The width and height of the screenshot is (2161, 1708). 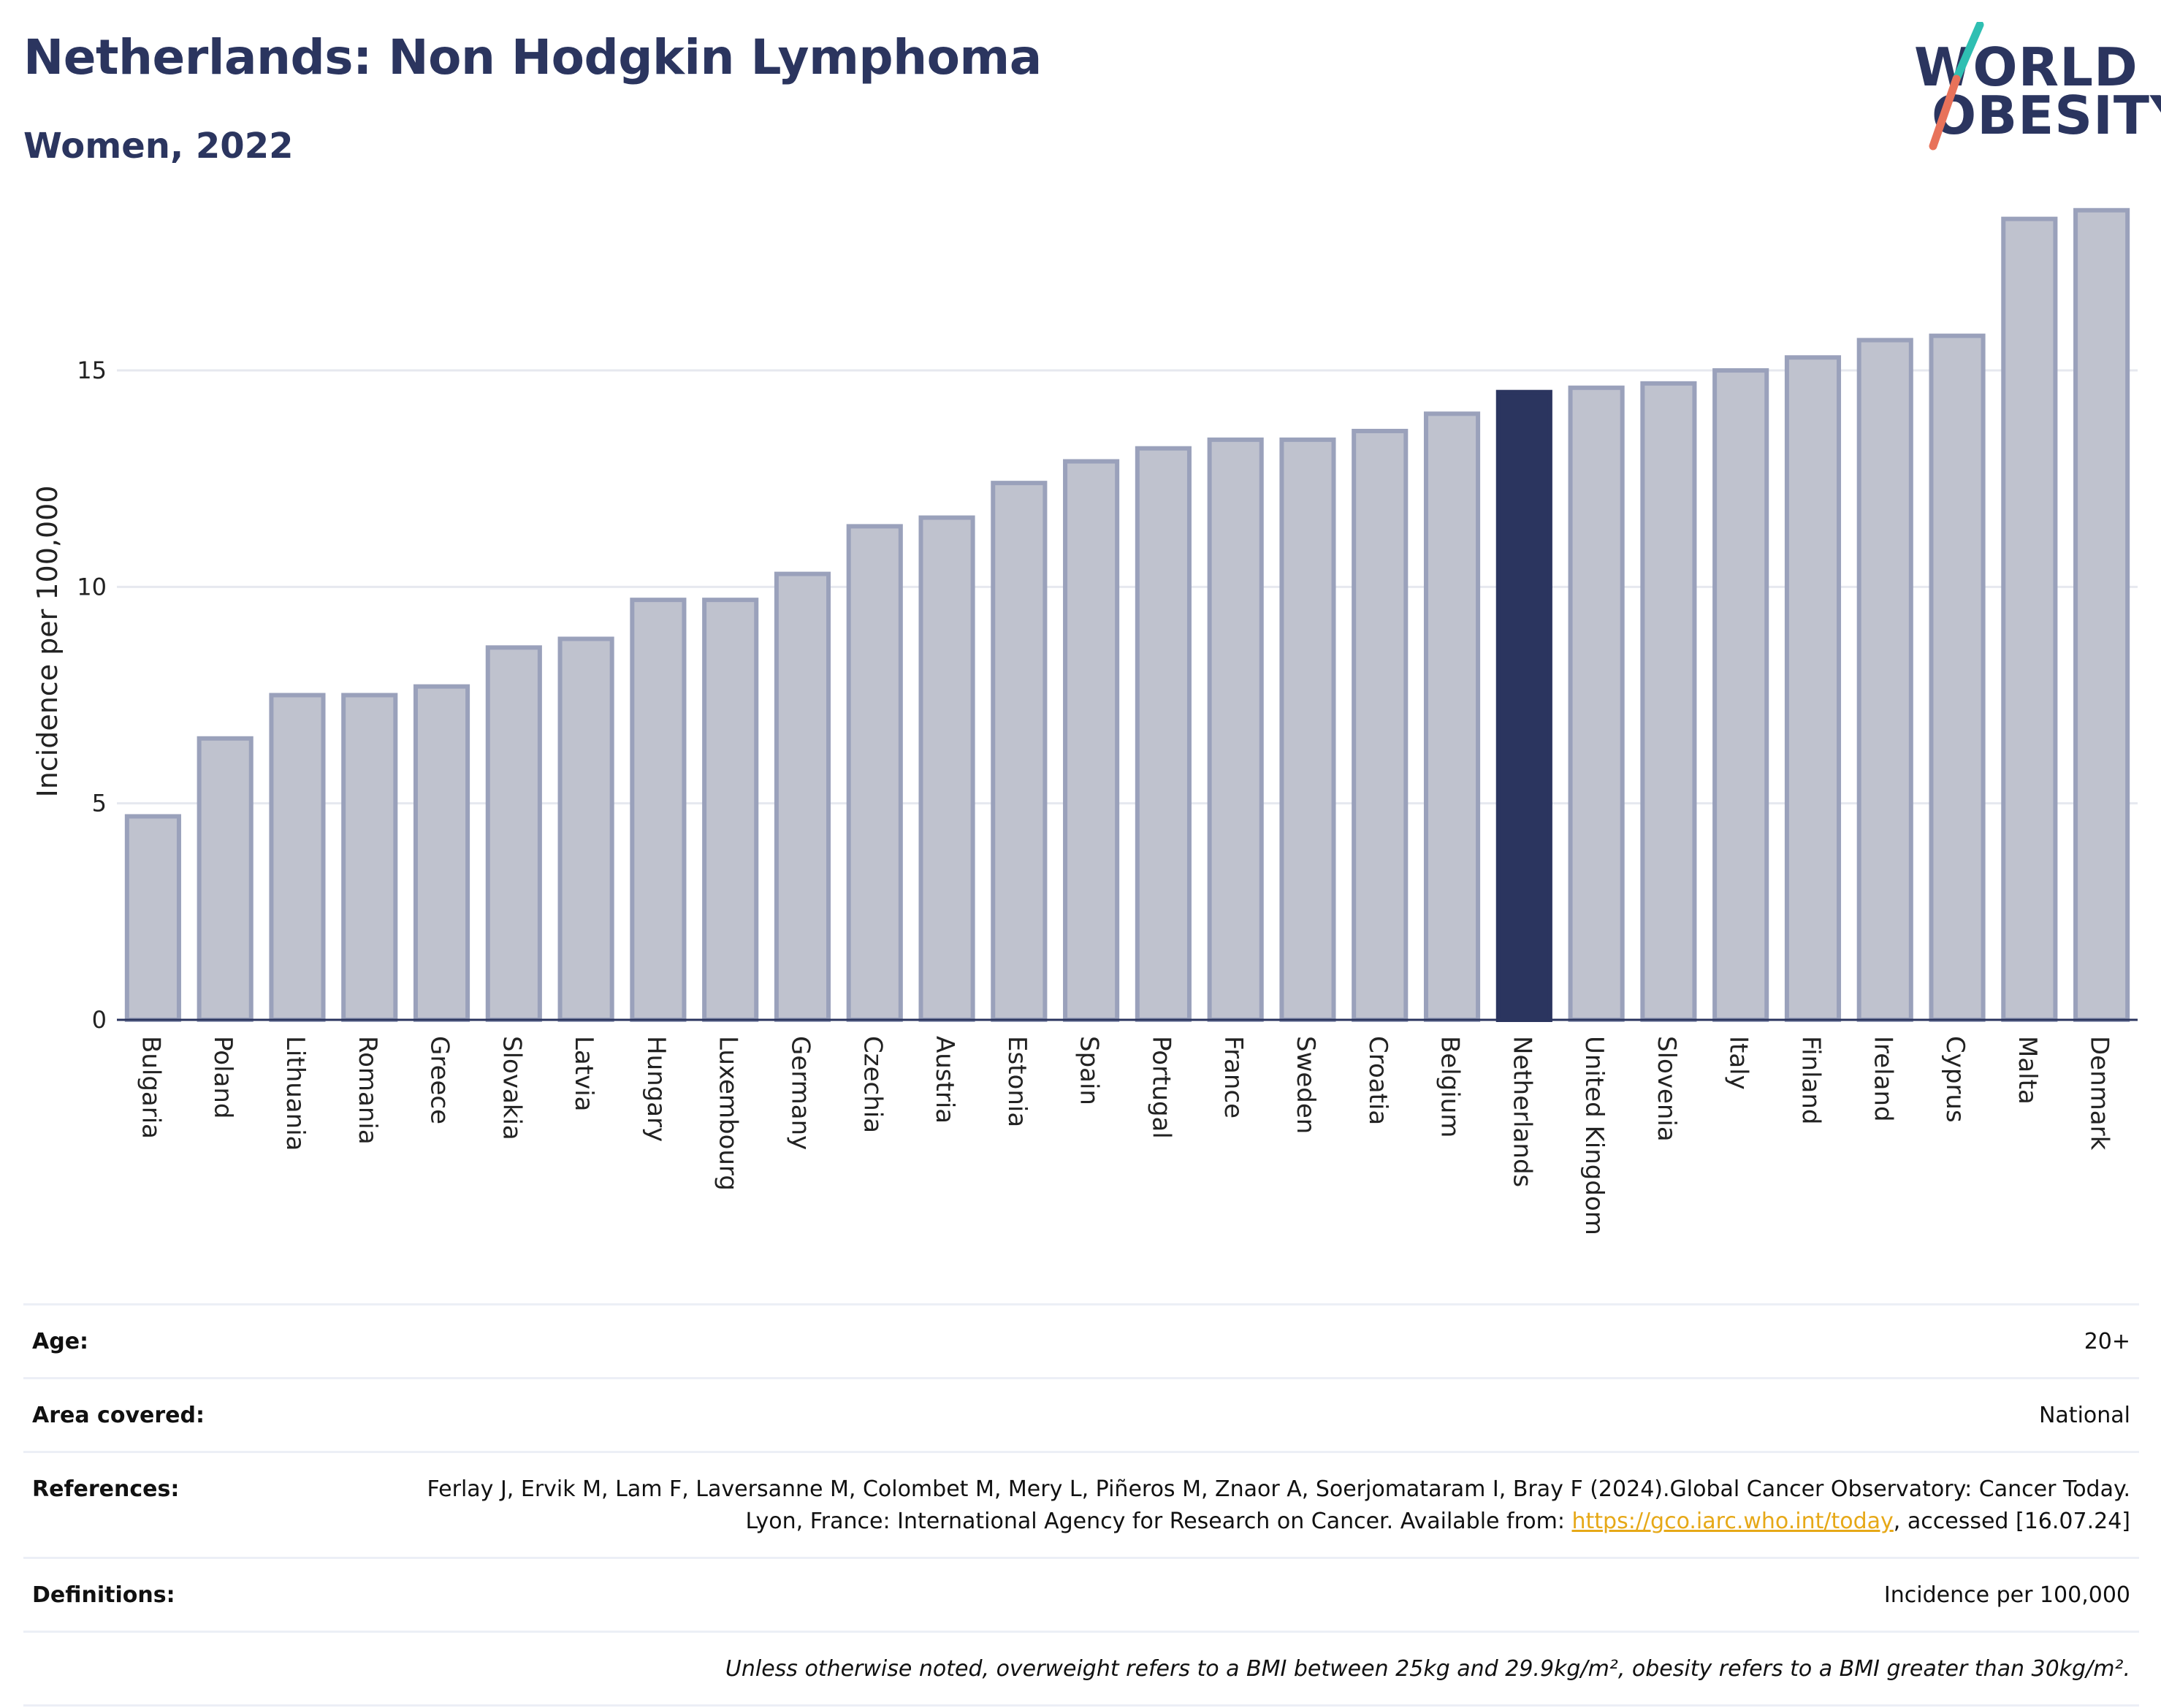 I want to click on meta-row-definitions: Definitions: Incidence per 100,000, so click(x=1081, y=1594).